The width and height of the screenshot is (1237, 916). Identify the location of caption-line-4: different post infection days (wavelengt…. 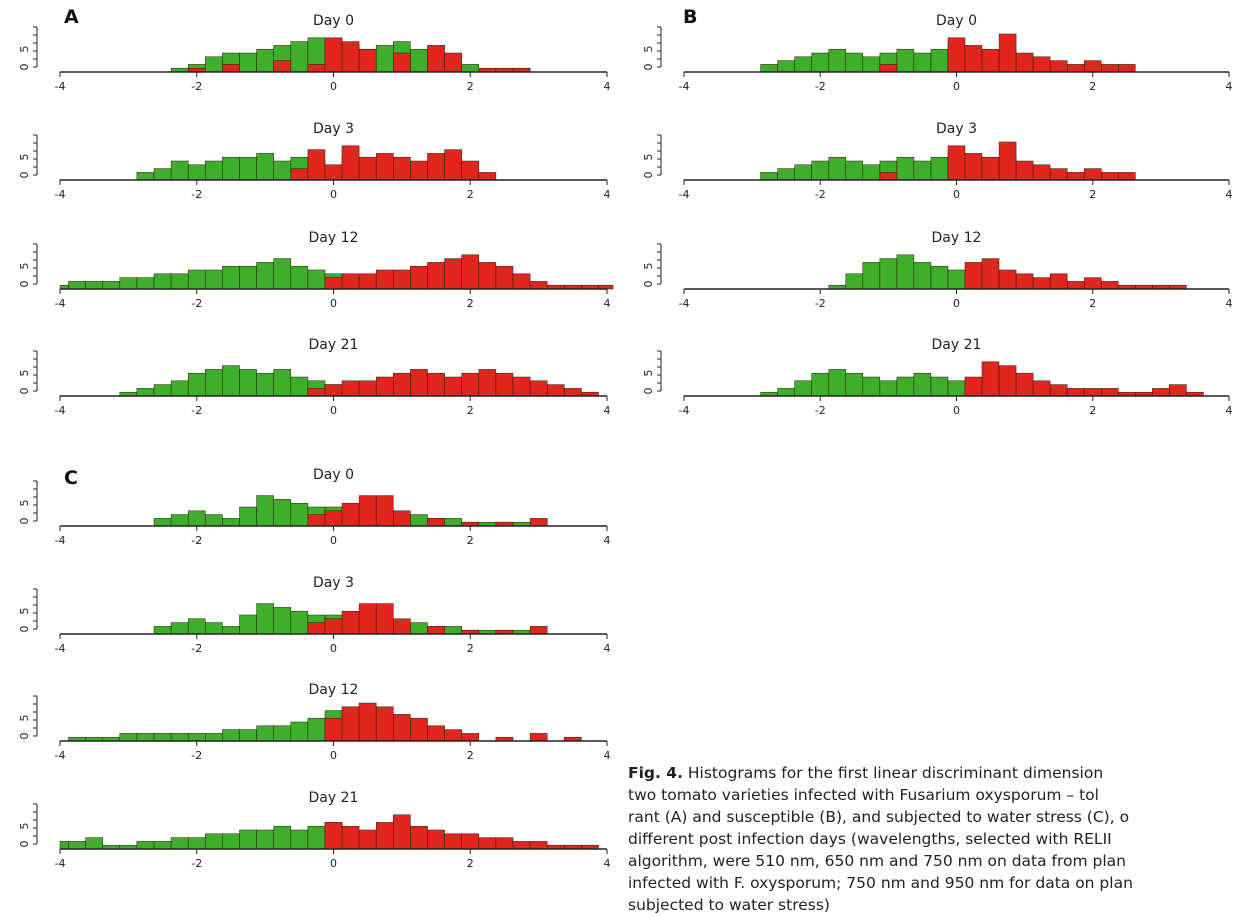
(870, 839).